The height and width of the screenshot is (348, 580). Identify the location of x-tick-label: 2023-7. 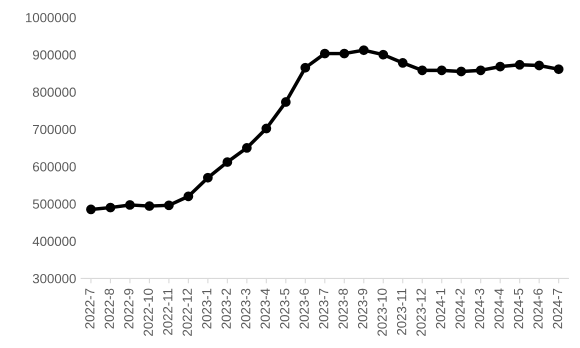
(323, 308).